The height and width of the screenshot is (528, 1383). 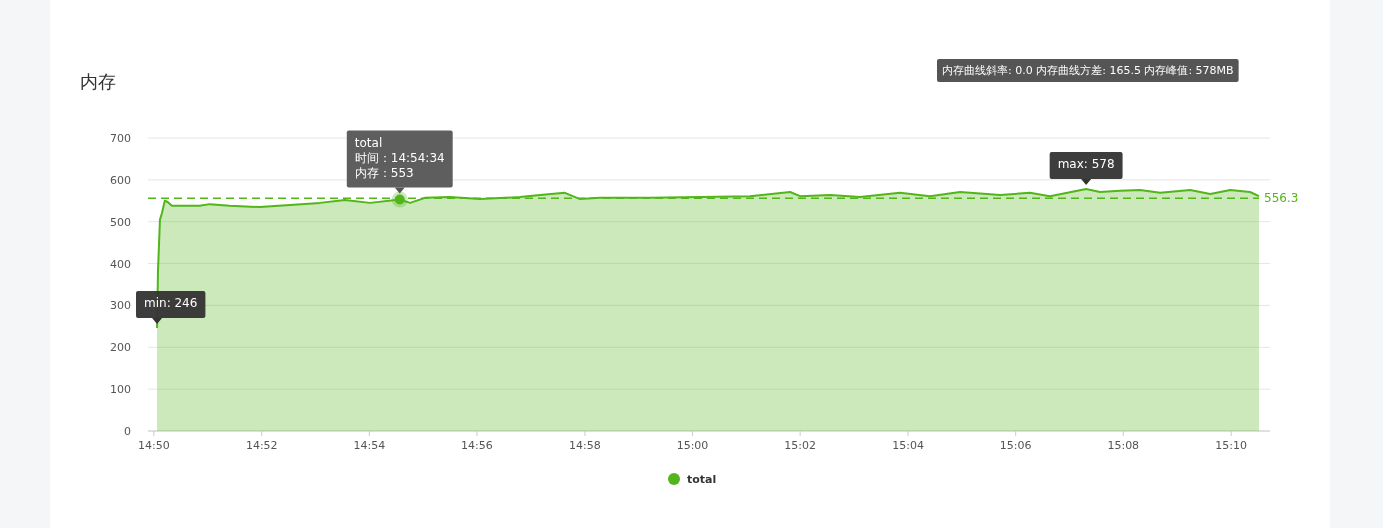 What do you see at coordinates (1123, 445) in the screenshot?
I see `x-tick-label: 15:08` at bounding box center [1123, 445].